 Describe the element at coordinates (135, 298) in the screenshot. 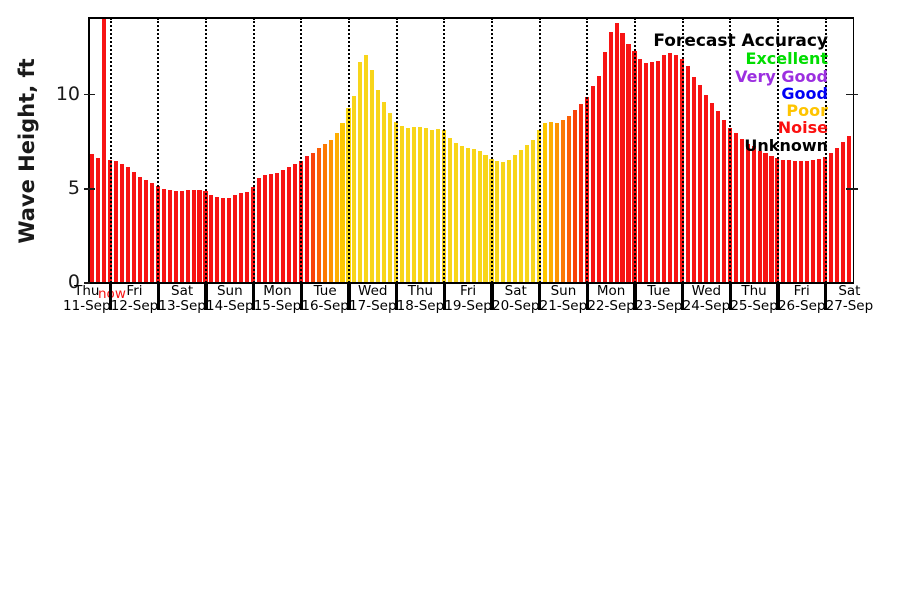

I see `day-label: Fri 12-Sep` at that location.